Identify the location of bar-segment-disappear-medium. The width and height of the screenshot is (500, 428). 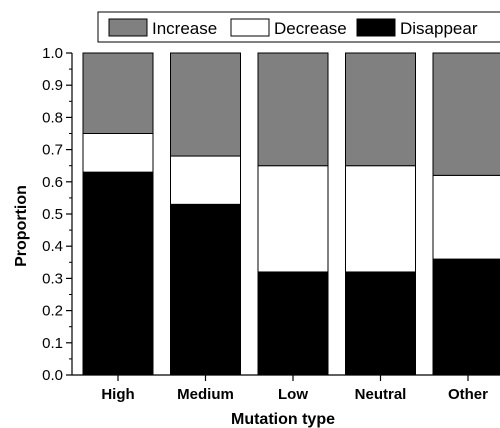
(205, 289).